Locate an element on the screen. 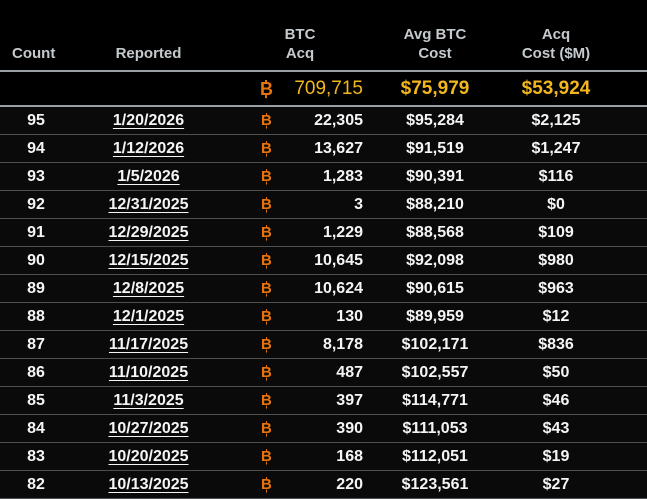 This screenshot has height=499, width=647. reported-date-link: 1/20/2026 is located at coordinates (148, 120).